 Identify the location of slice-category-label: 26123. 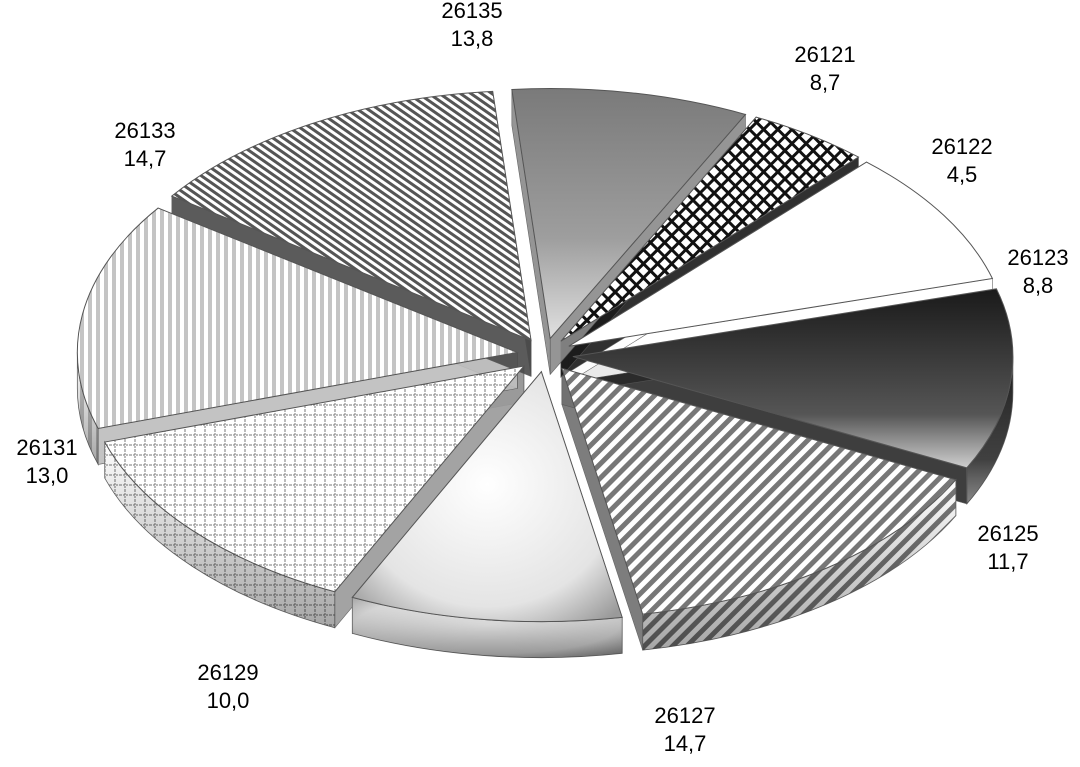
(1037, 257).